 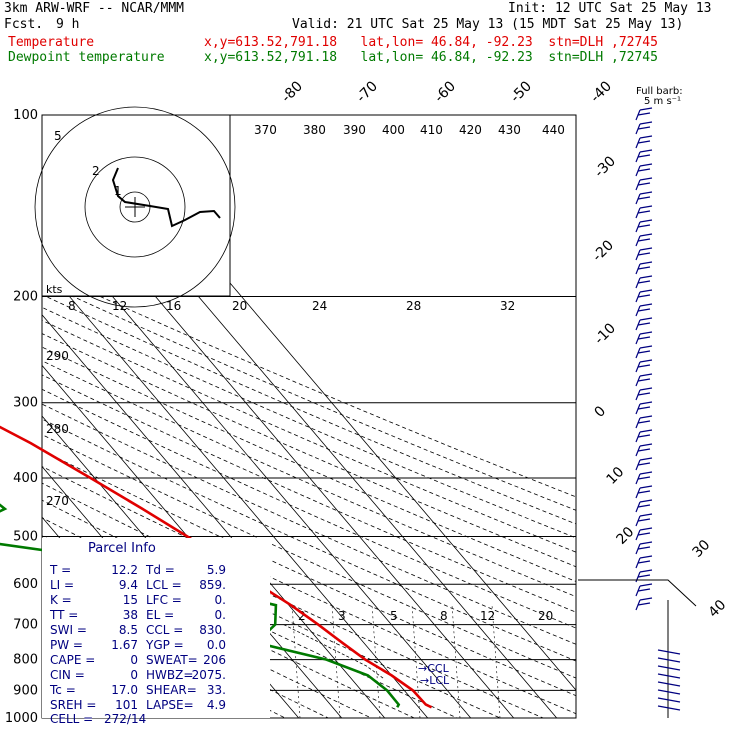 I want to click on hodograph-frame, so click(x=136, y=205).